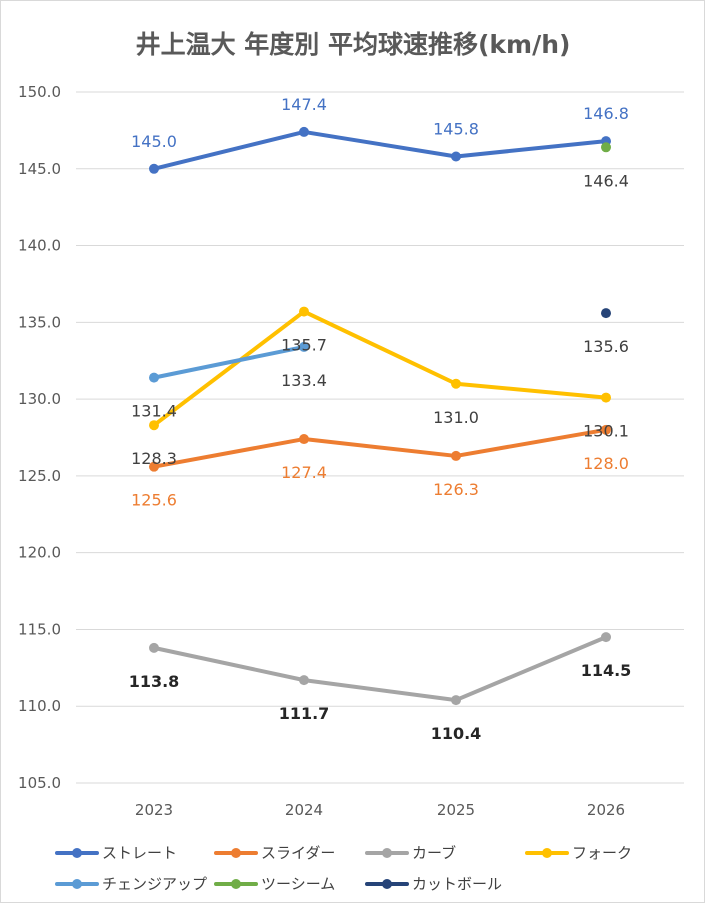 The image size is (705, 903). I want to click on data-label: 130.1, so click(606, 431).